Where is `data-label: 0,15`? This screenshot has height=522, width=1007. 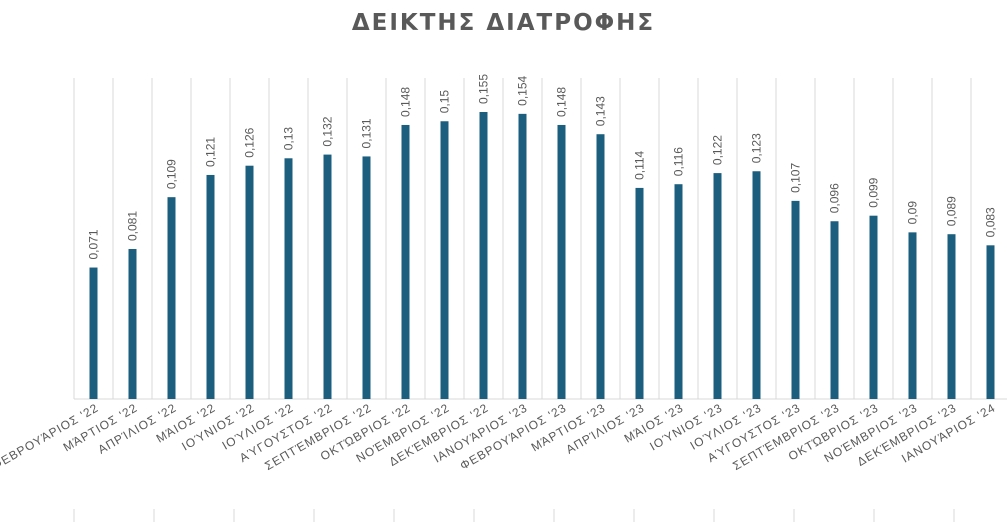 data-label: 0,15 is located at coordinates (445, 102).